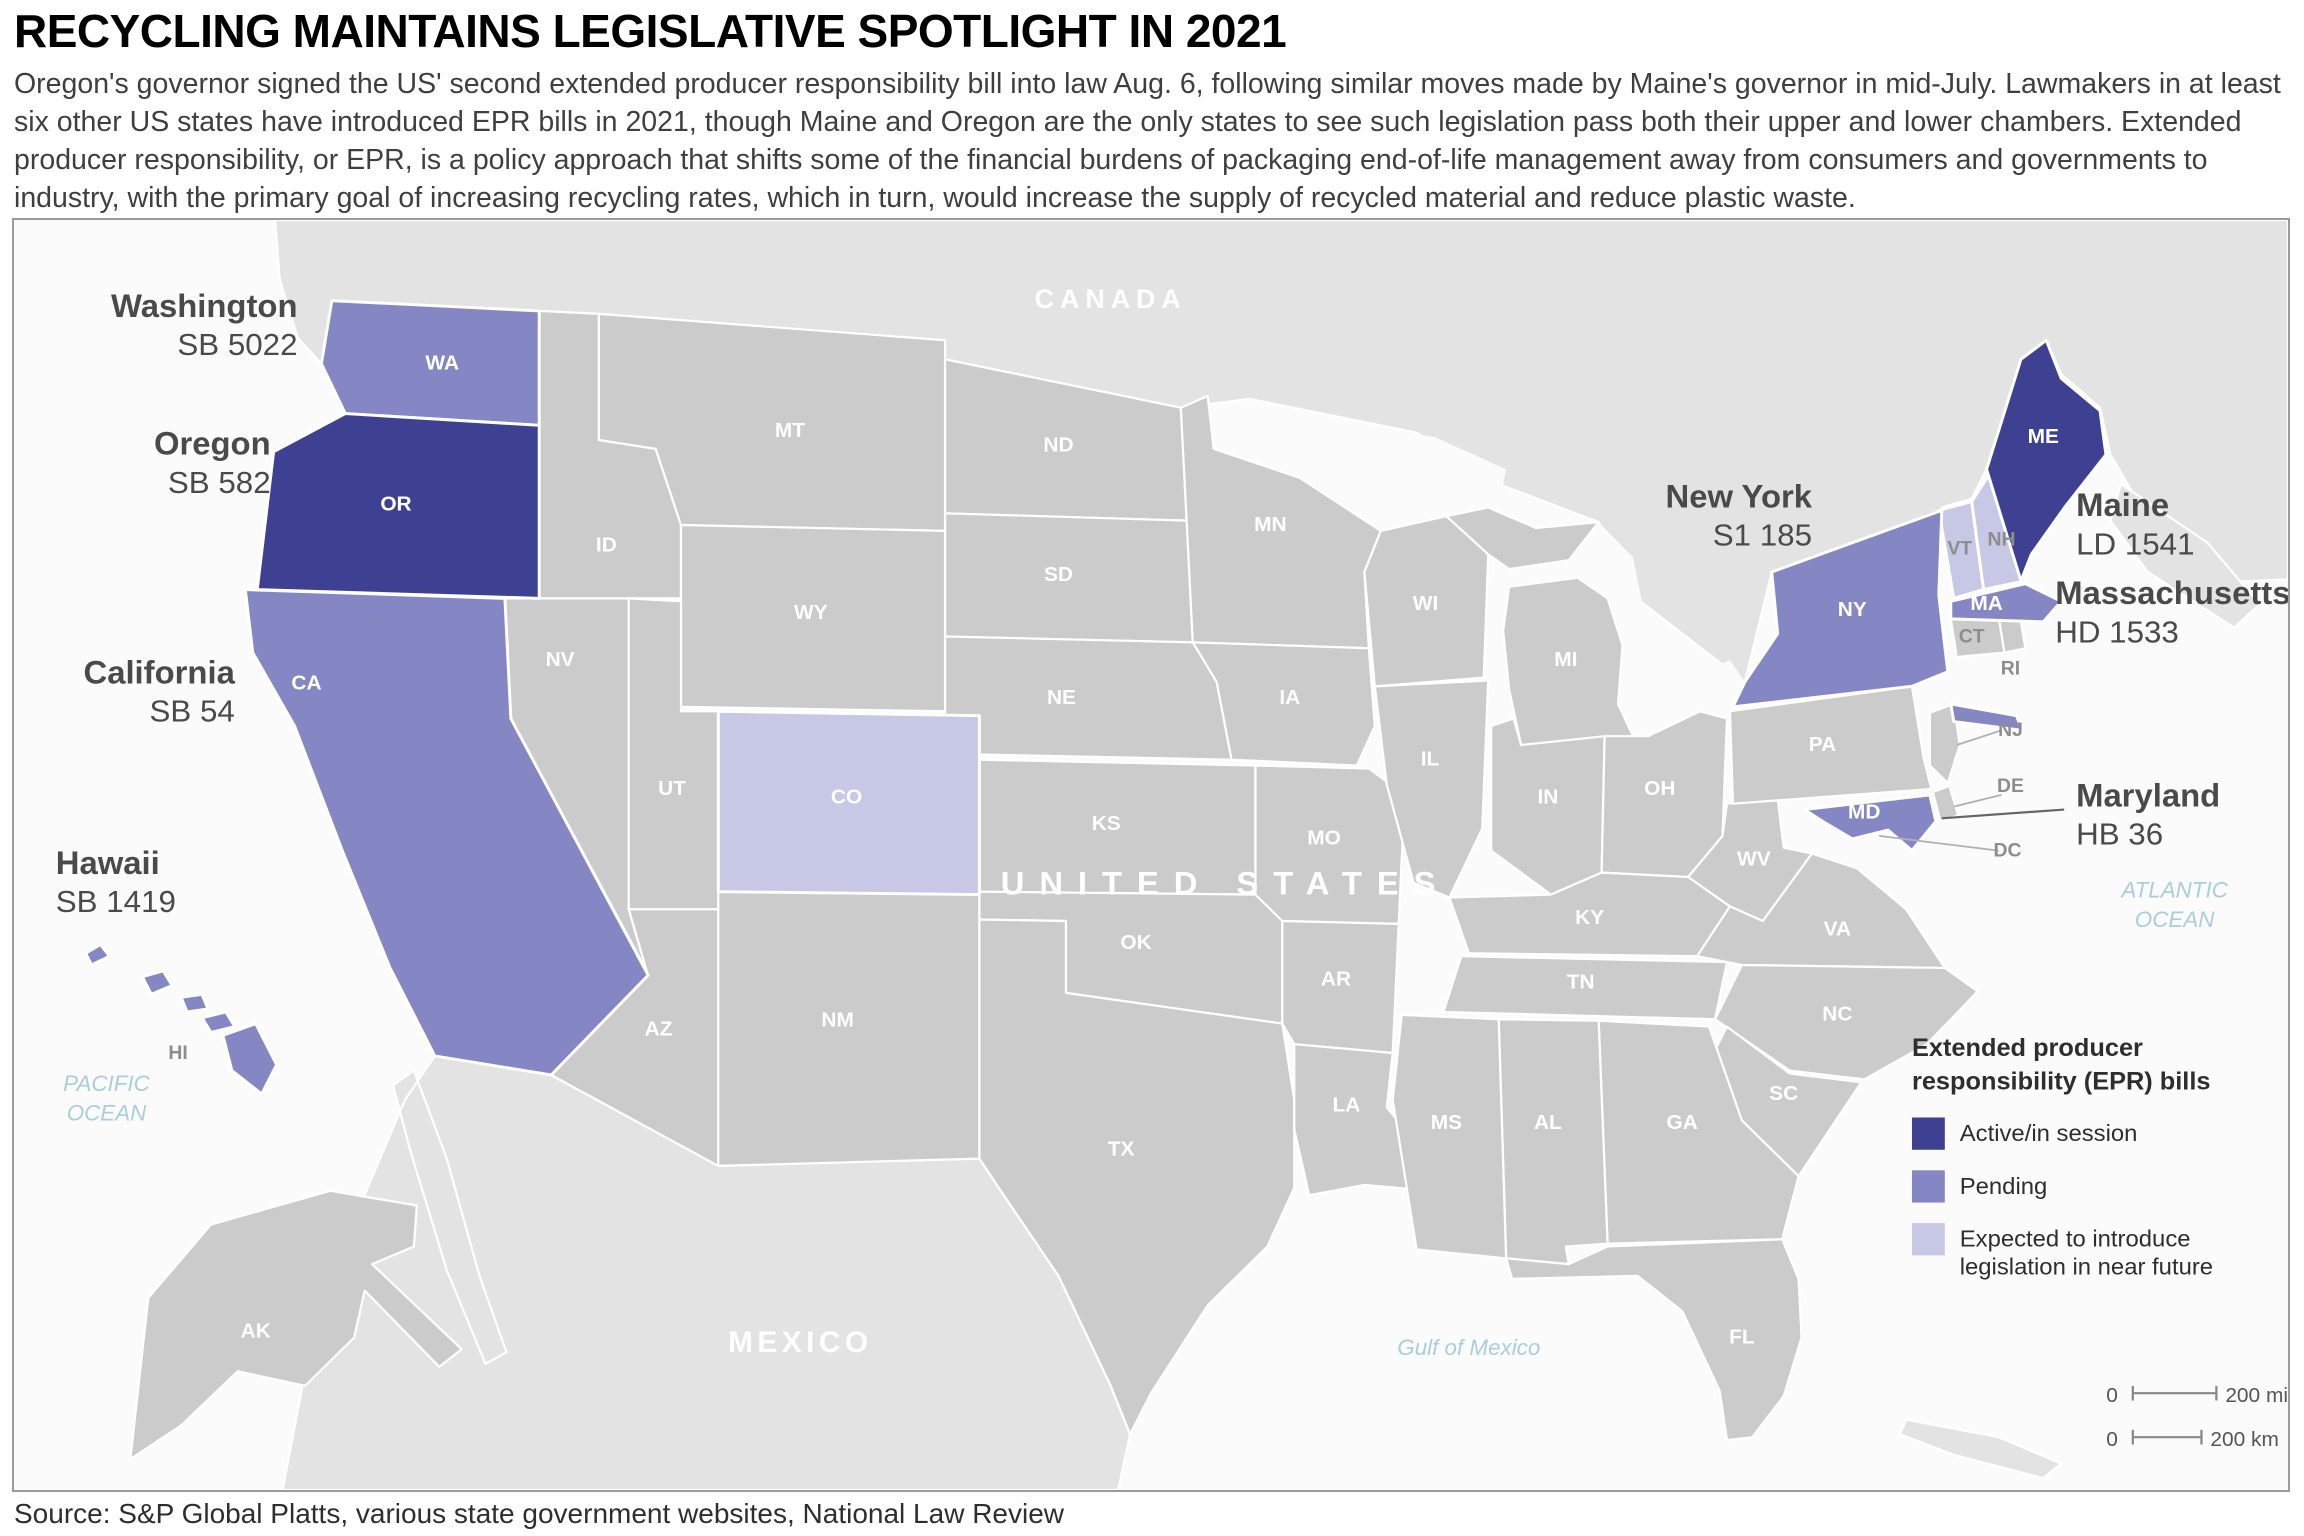 The height and width of the screenshot is (1536, 2304). Describe the element at coordinates (1347, 1105) in the screenshot. I see `state-label-LA: LA` at that location.